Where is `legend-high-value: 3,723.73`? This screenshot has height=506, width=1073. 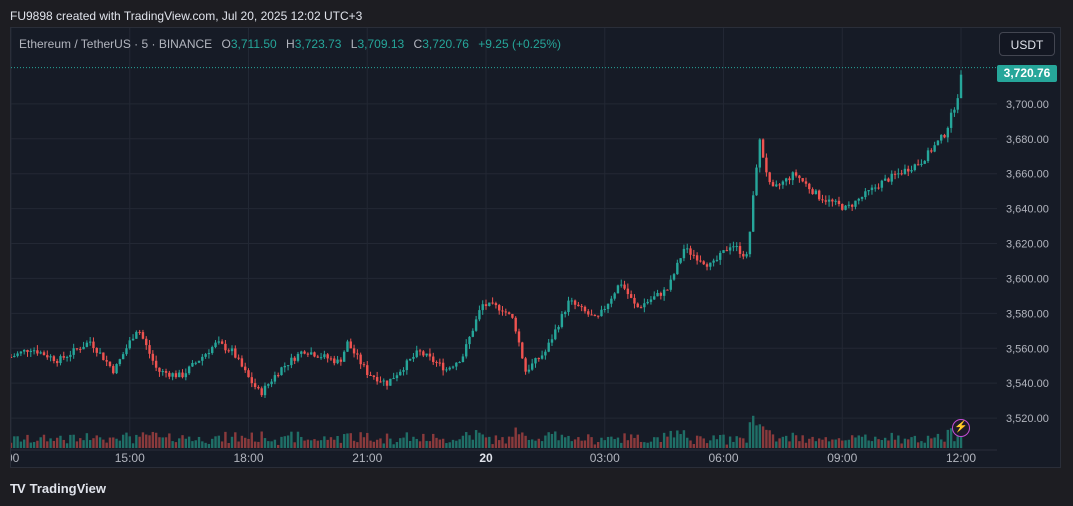 legend-high-value: 3,723.73 is located at coordinates (318, 44).